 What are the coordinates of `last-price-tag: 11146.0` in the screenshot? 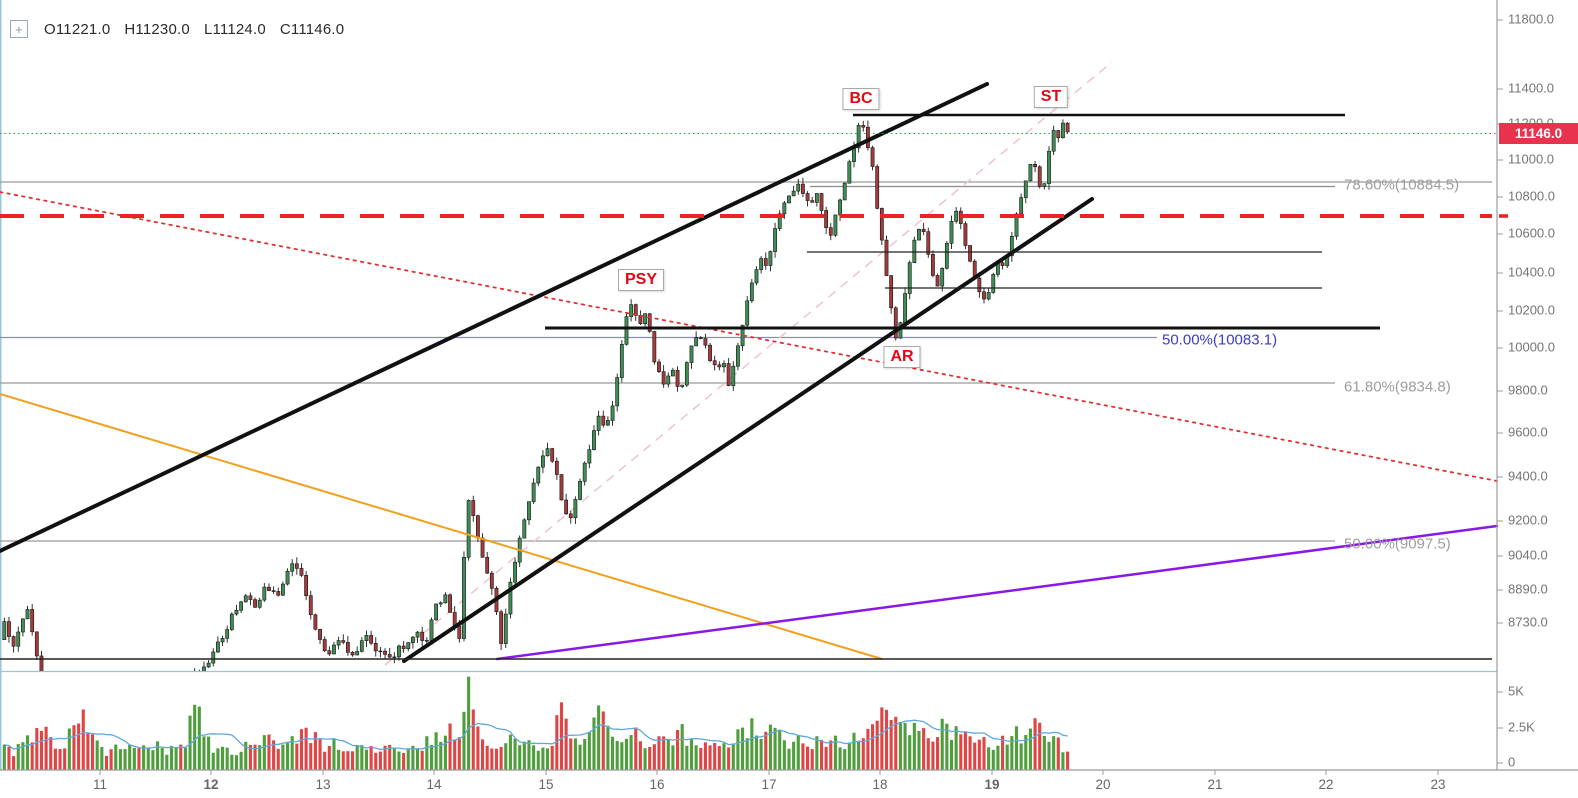 It's located at (1538, 133).